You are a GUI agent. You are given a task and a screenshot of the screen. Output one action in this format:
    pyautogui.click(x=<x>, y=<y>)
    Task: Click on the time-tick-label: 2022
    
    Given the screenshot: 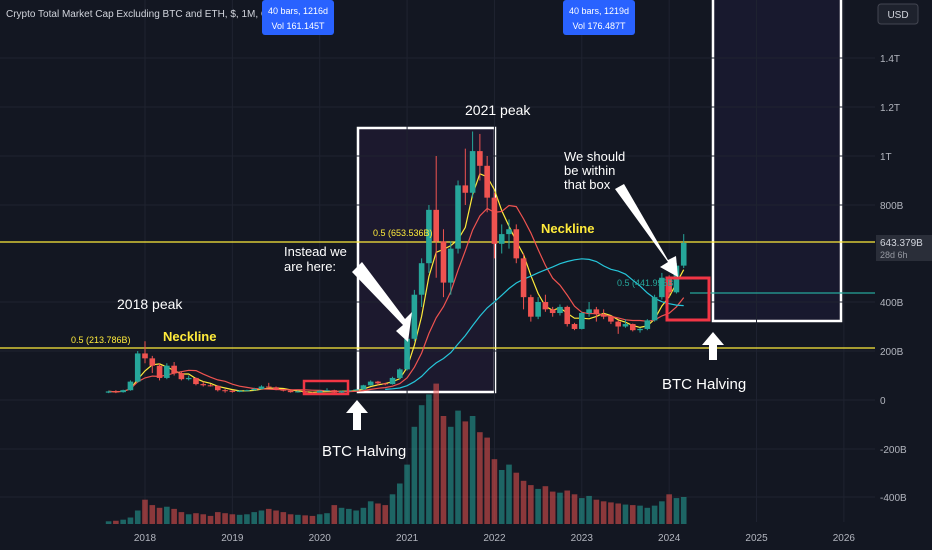 What is the action you would take?
    pyautogui.click(x=494, y=538)
    